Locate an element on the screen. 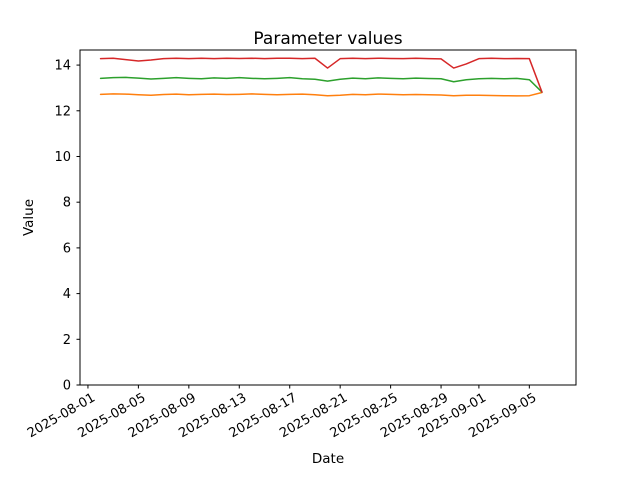  line-series-green is located at coordinates (321, 84).